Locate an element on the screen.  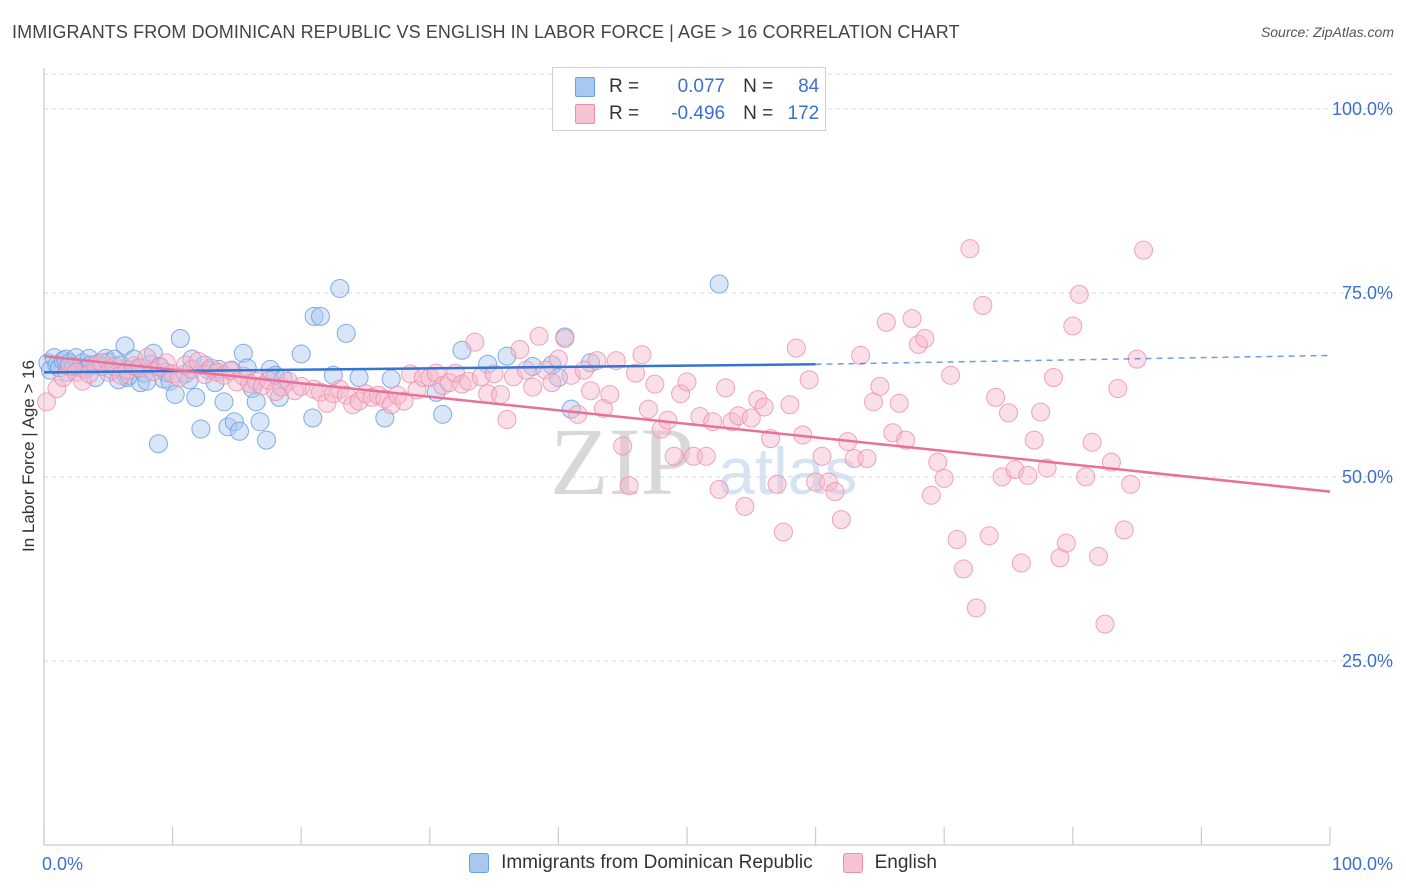
x-tick-label-max: 100.0% is located at coordinates (1362, 864).